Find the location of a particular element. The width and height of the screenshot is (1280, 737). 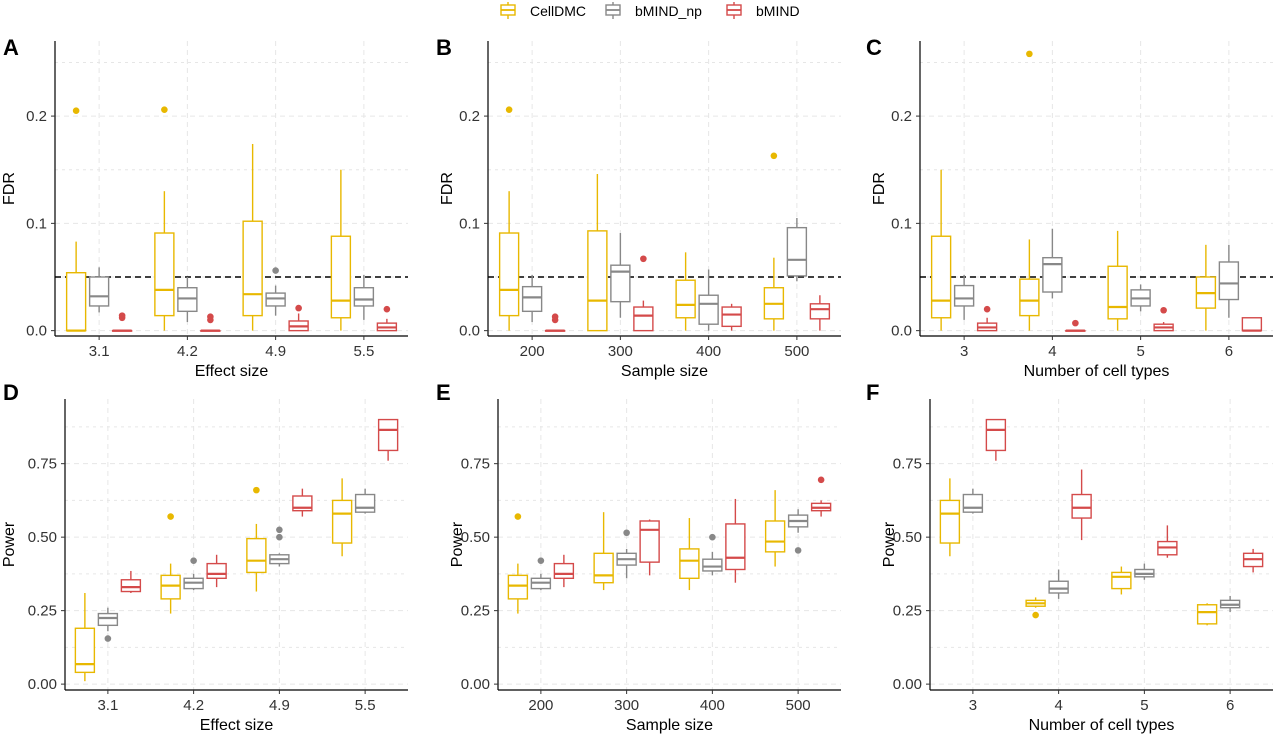

x-tick-label: 4 is located at coordinates (1058, 705).